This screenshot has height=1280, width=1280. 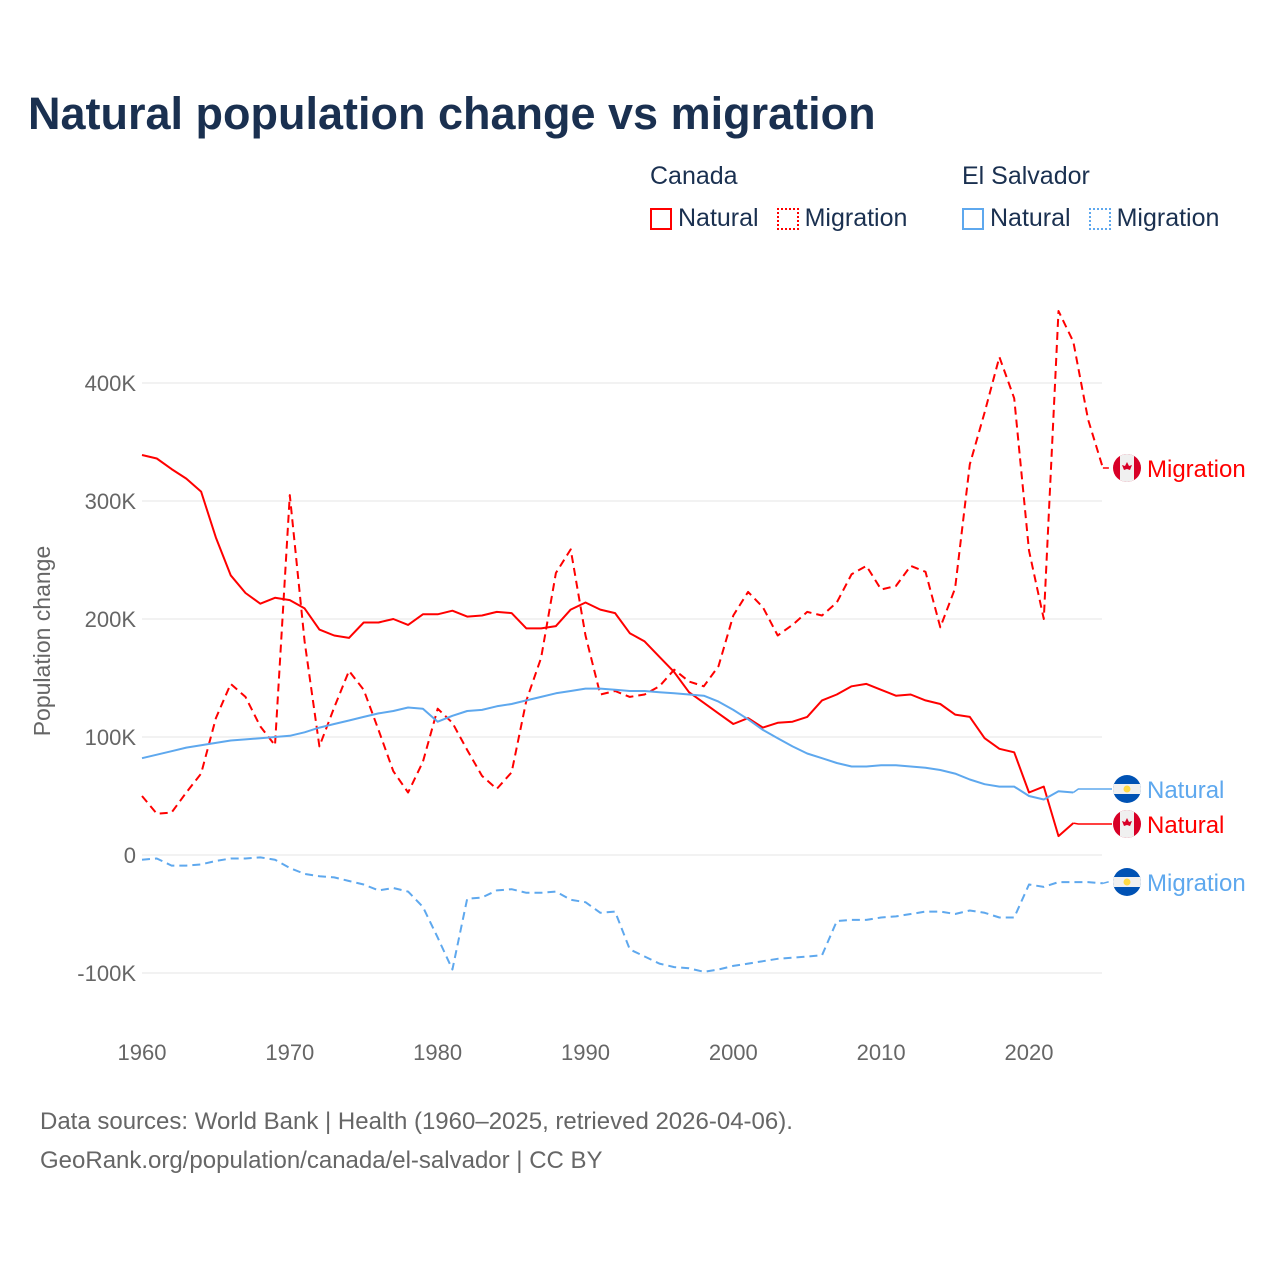 I want to click on x-tick-label: 2020, so click(x=1029, y=1052).